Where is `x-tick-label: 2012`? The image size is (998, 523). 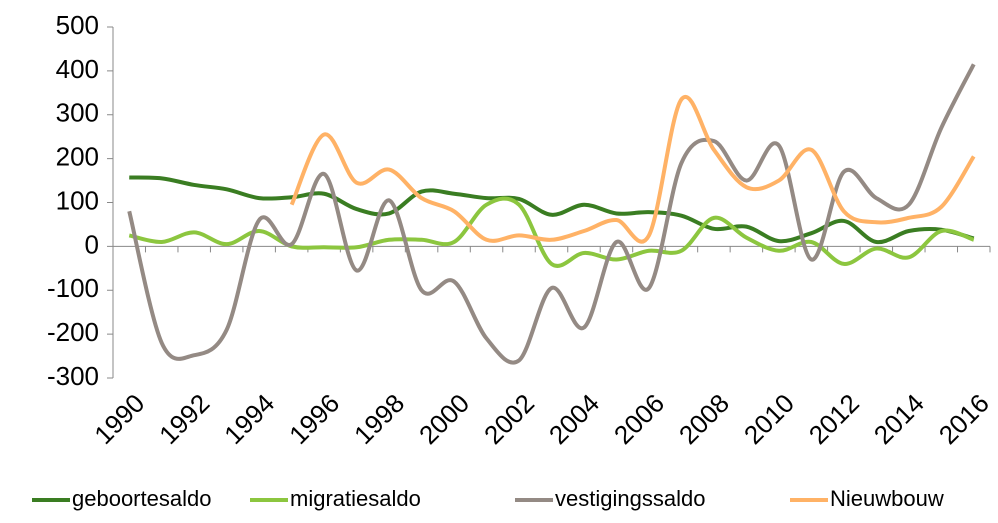 x-tick-label: 2012 is located at coordinates (834, 419).